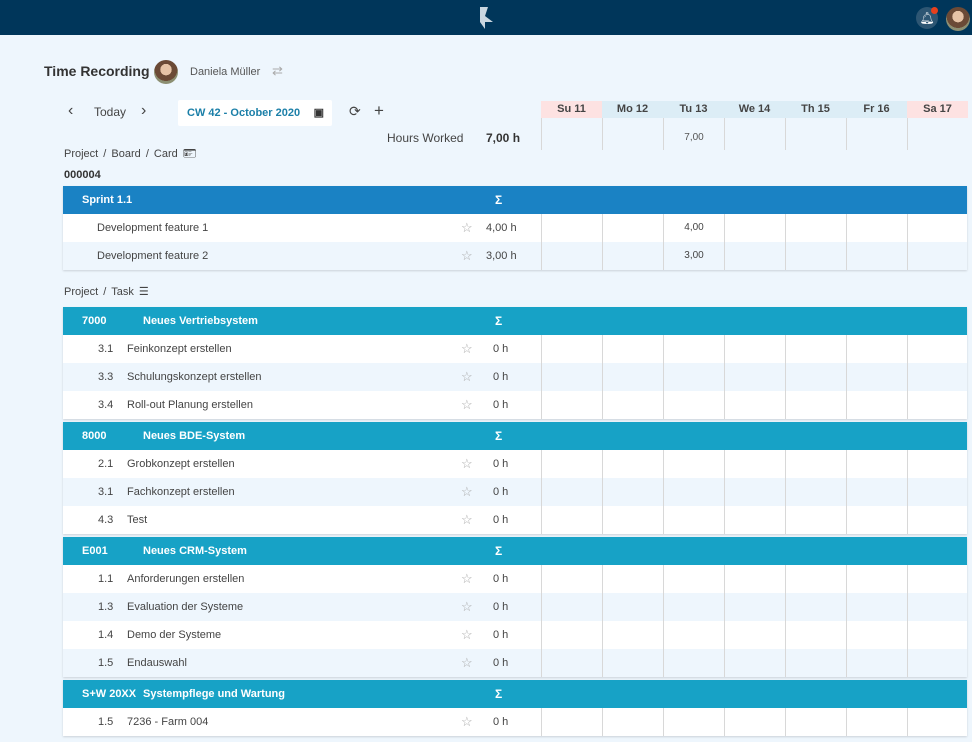  Describe the element at coordinates (958, 19) in the screenshot. I see `profile-avatar` at that location.